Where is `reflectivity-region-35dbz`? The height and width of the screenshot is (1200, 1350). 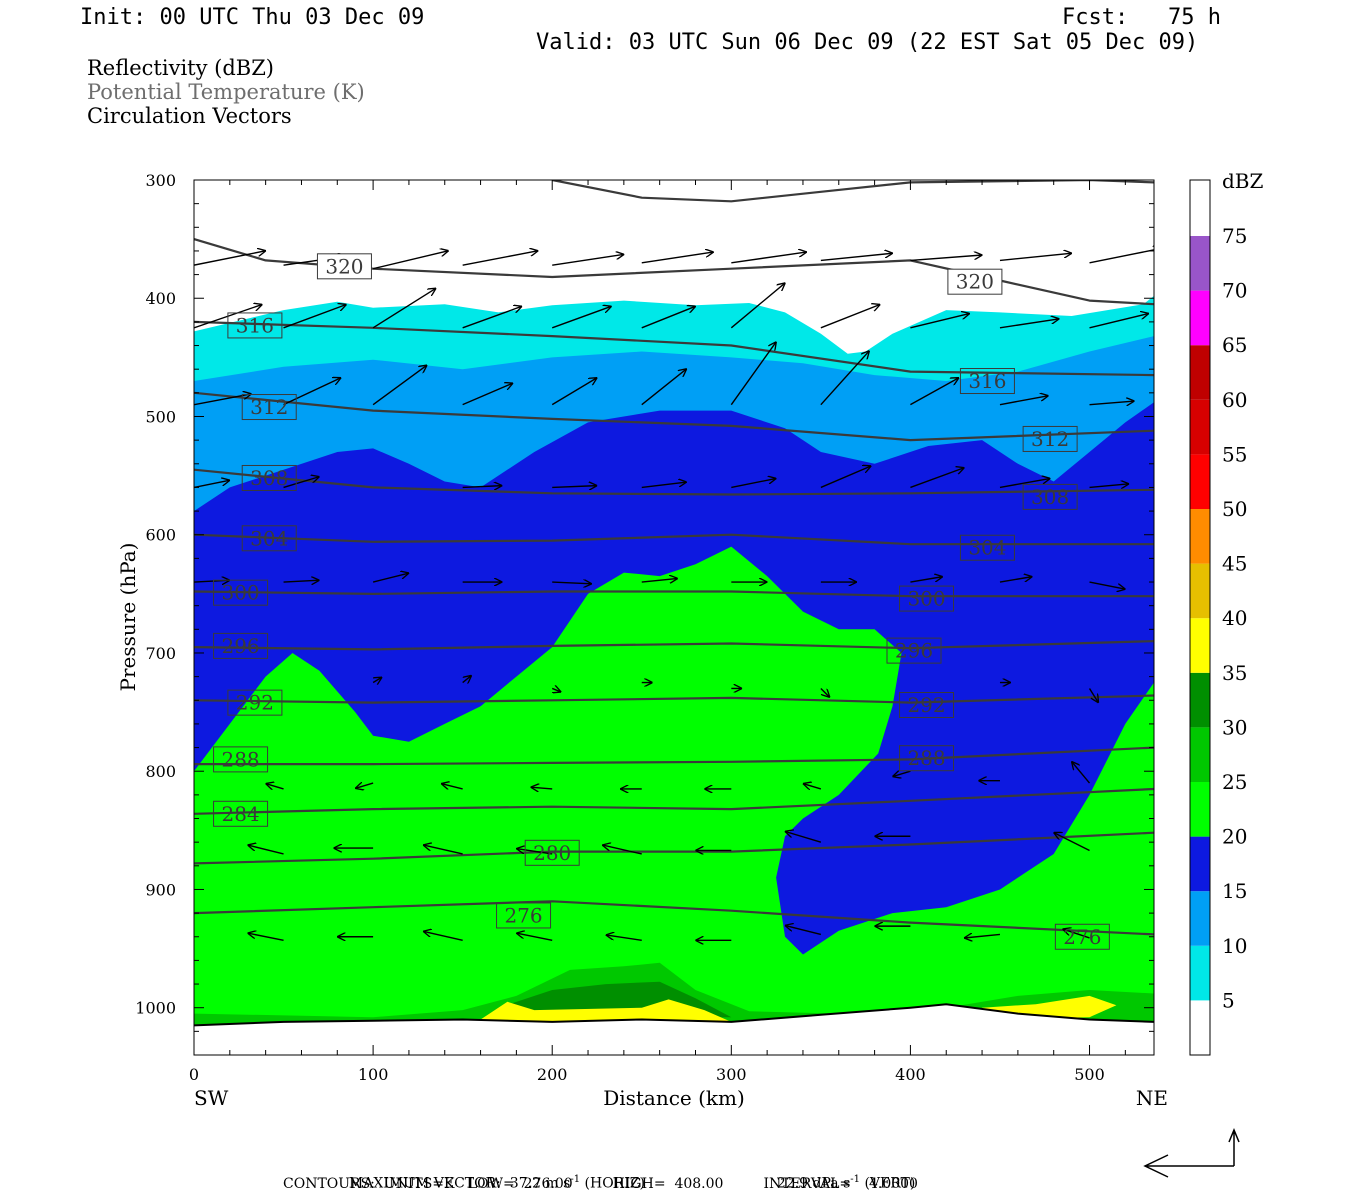
reflectivity-region-35dbz is located at coordinates (606, 1012).